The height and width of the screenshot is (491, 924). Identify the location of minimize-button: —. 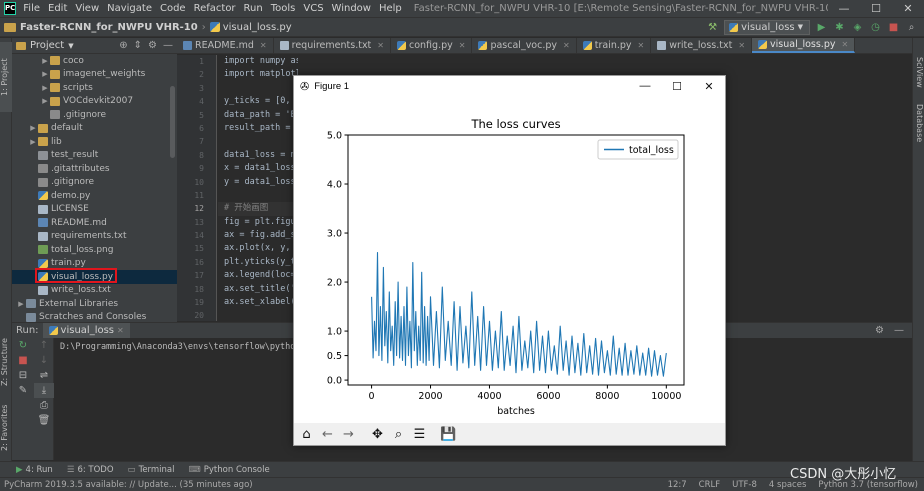
(844, 8).